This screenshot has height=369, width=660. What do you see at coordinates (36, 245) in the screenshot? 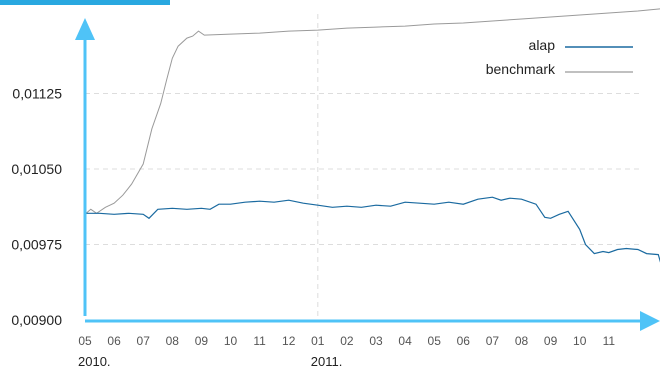
I see `y-tick-label-1: 0,00975` at bounding box center [36, 245].